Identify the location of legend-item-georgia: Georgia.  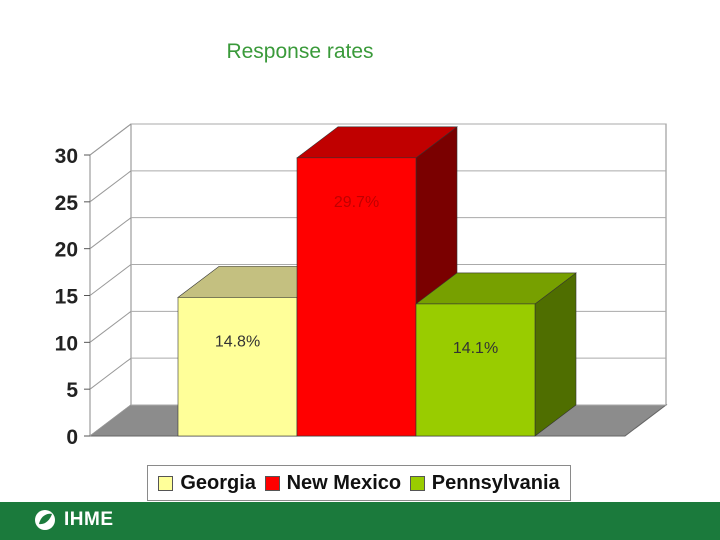
(207, 483).